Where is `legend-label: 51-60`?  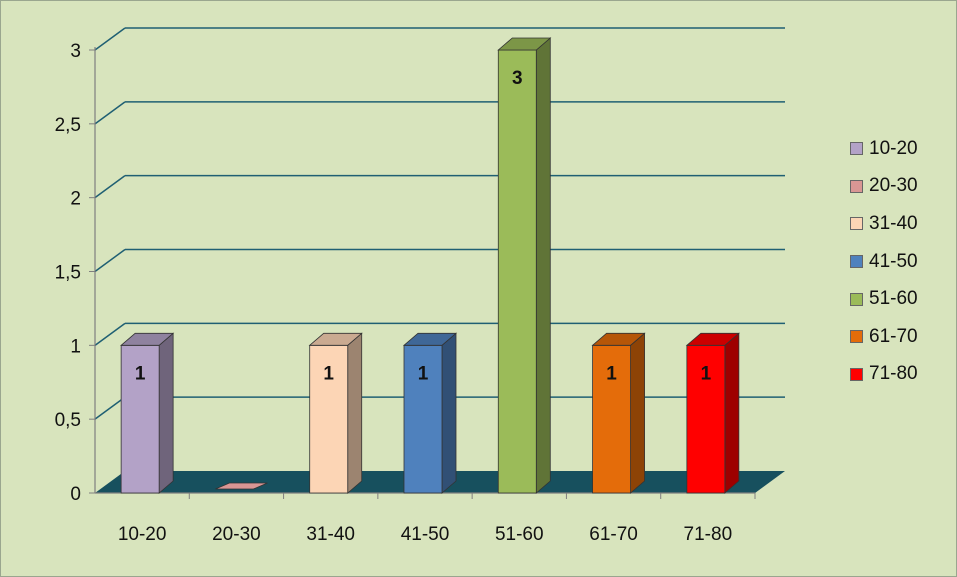 legend-label: 51-60 is located at coordinates (893, 299).